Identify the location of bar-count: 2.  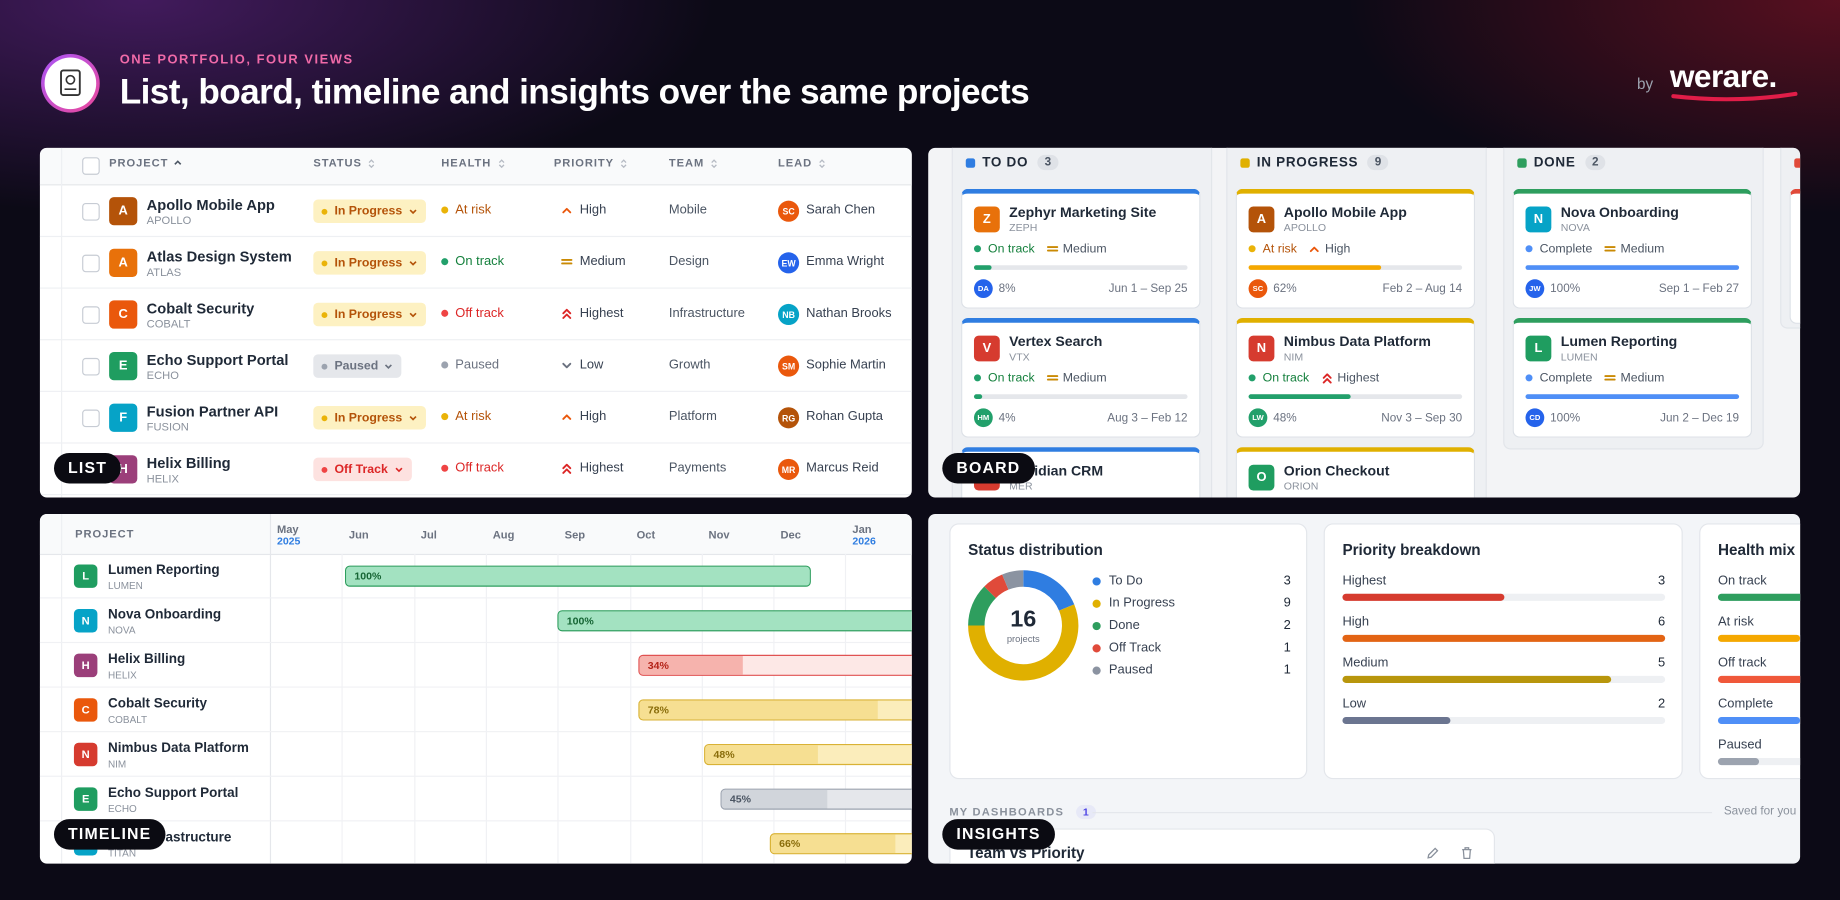
(1661, 704).